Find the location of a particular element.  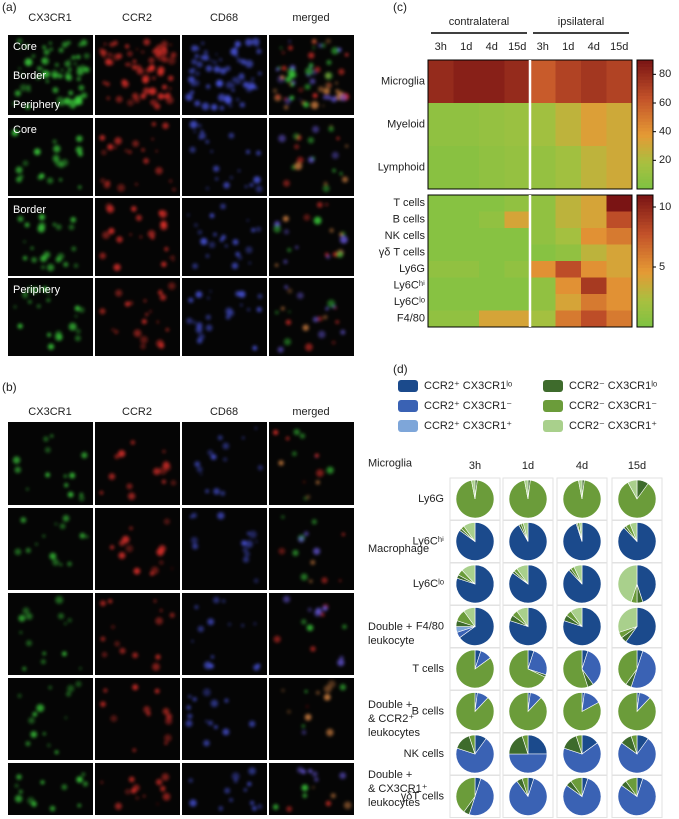

row-label: Ly6Cʰⁱ is located at coordinates (409, 286).